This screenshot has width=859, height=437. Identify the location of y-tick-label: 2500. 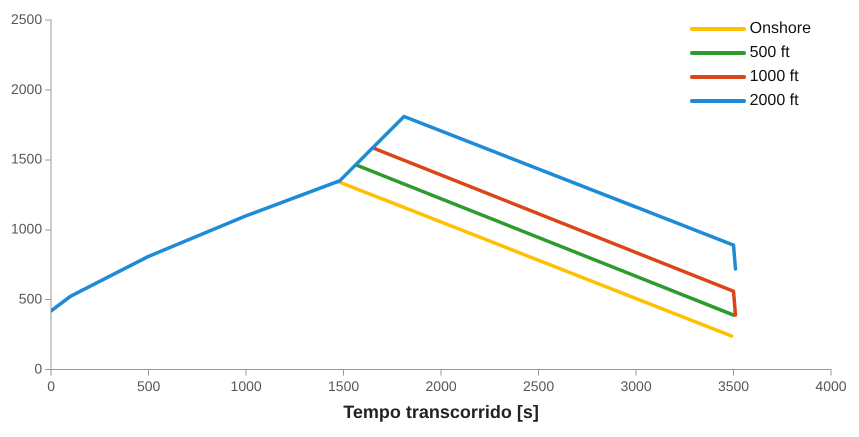
(26, 18).